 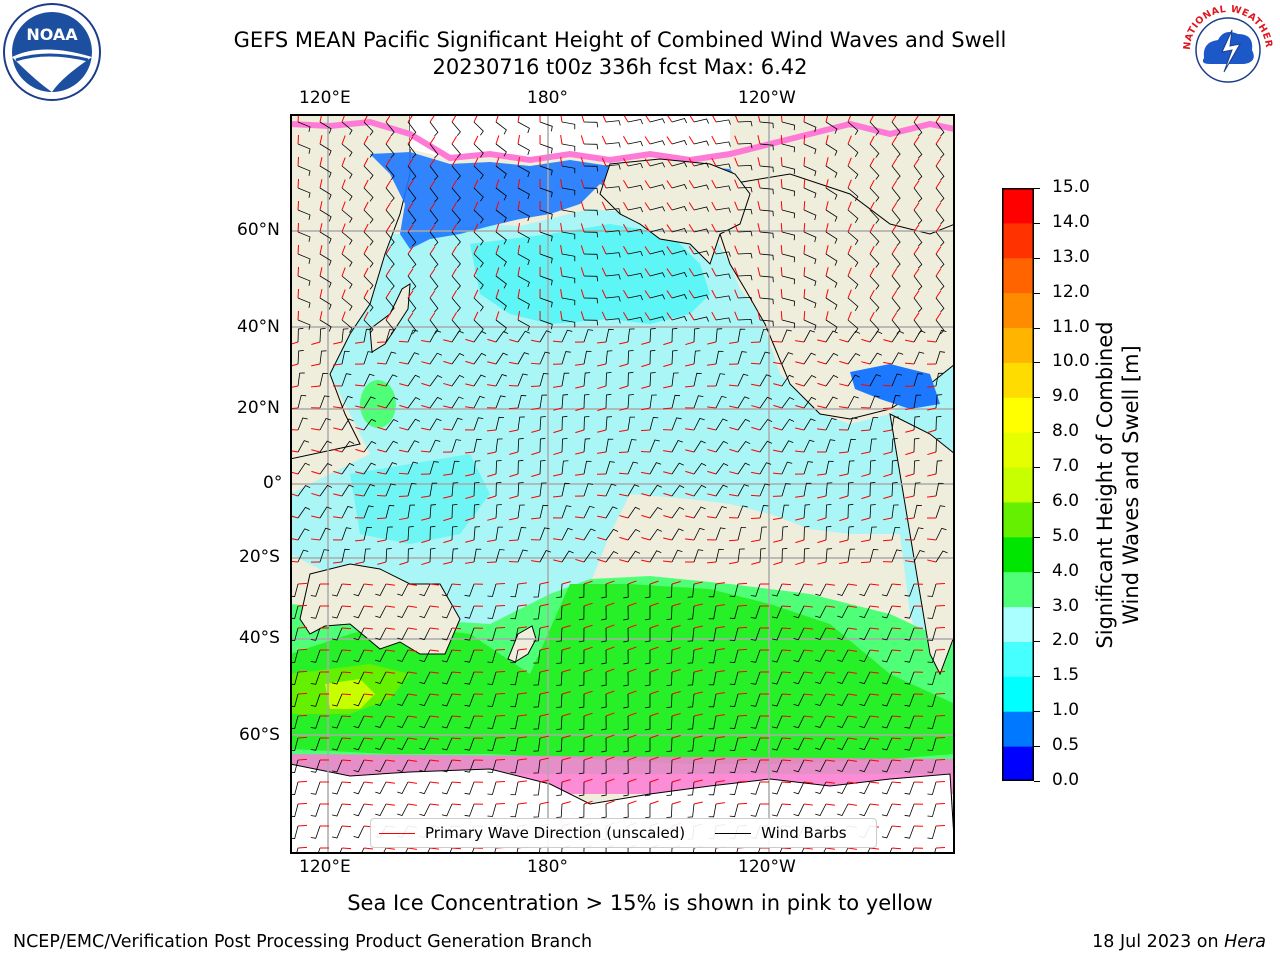 I want to click on japan, so click(x=390, y=318).